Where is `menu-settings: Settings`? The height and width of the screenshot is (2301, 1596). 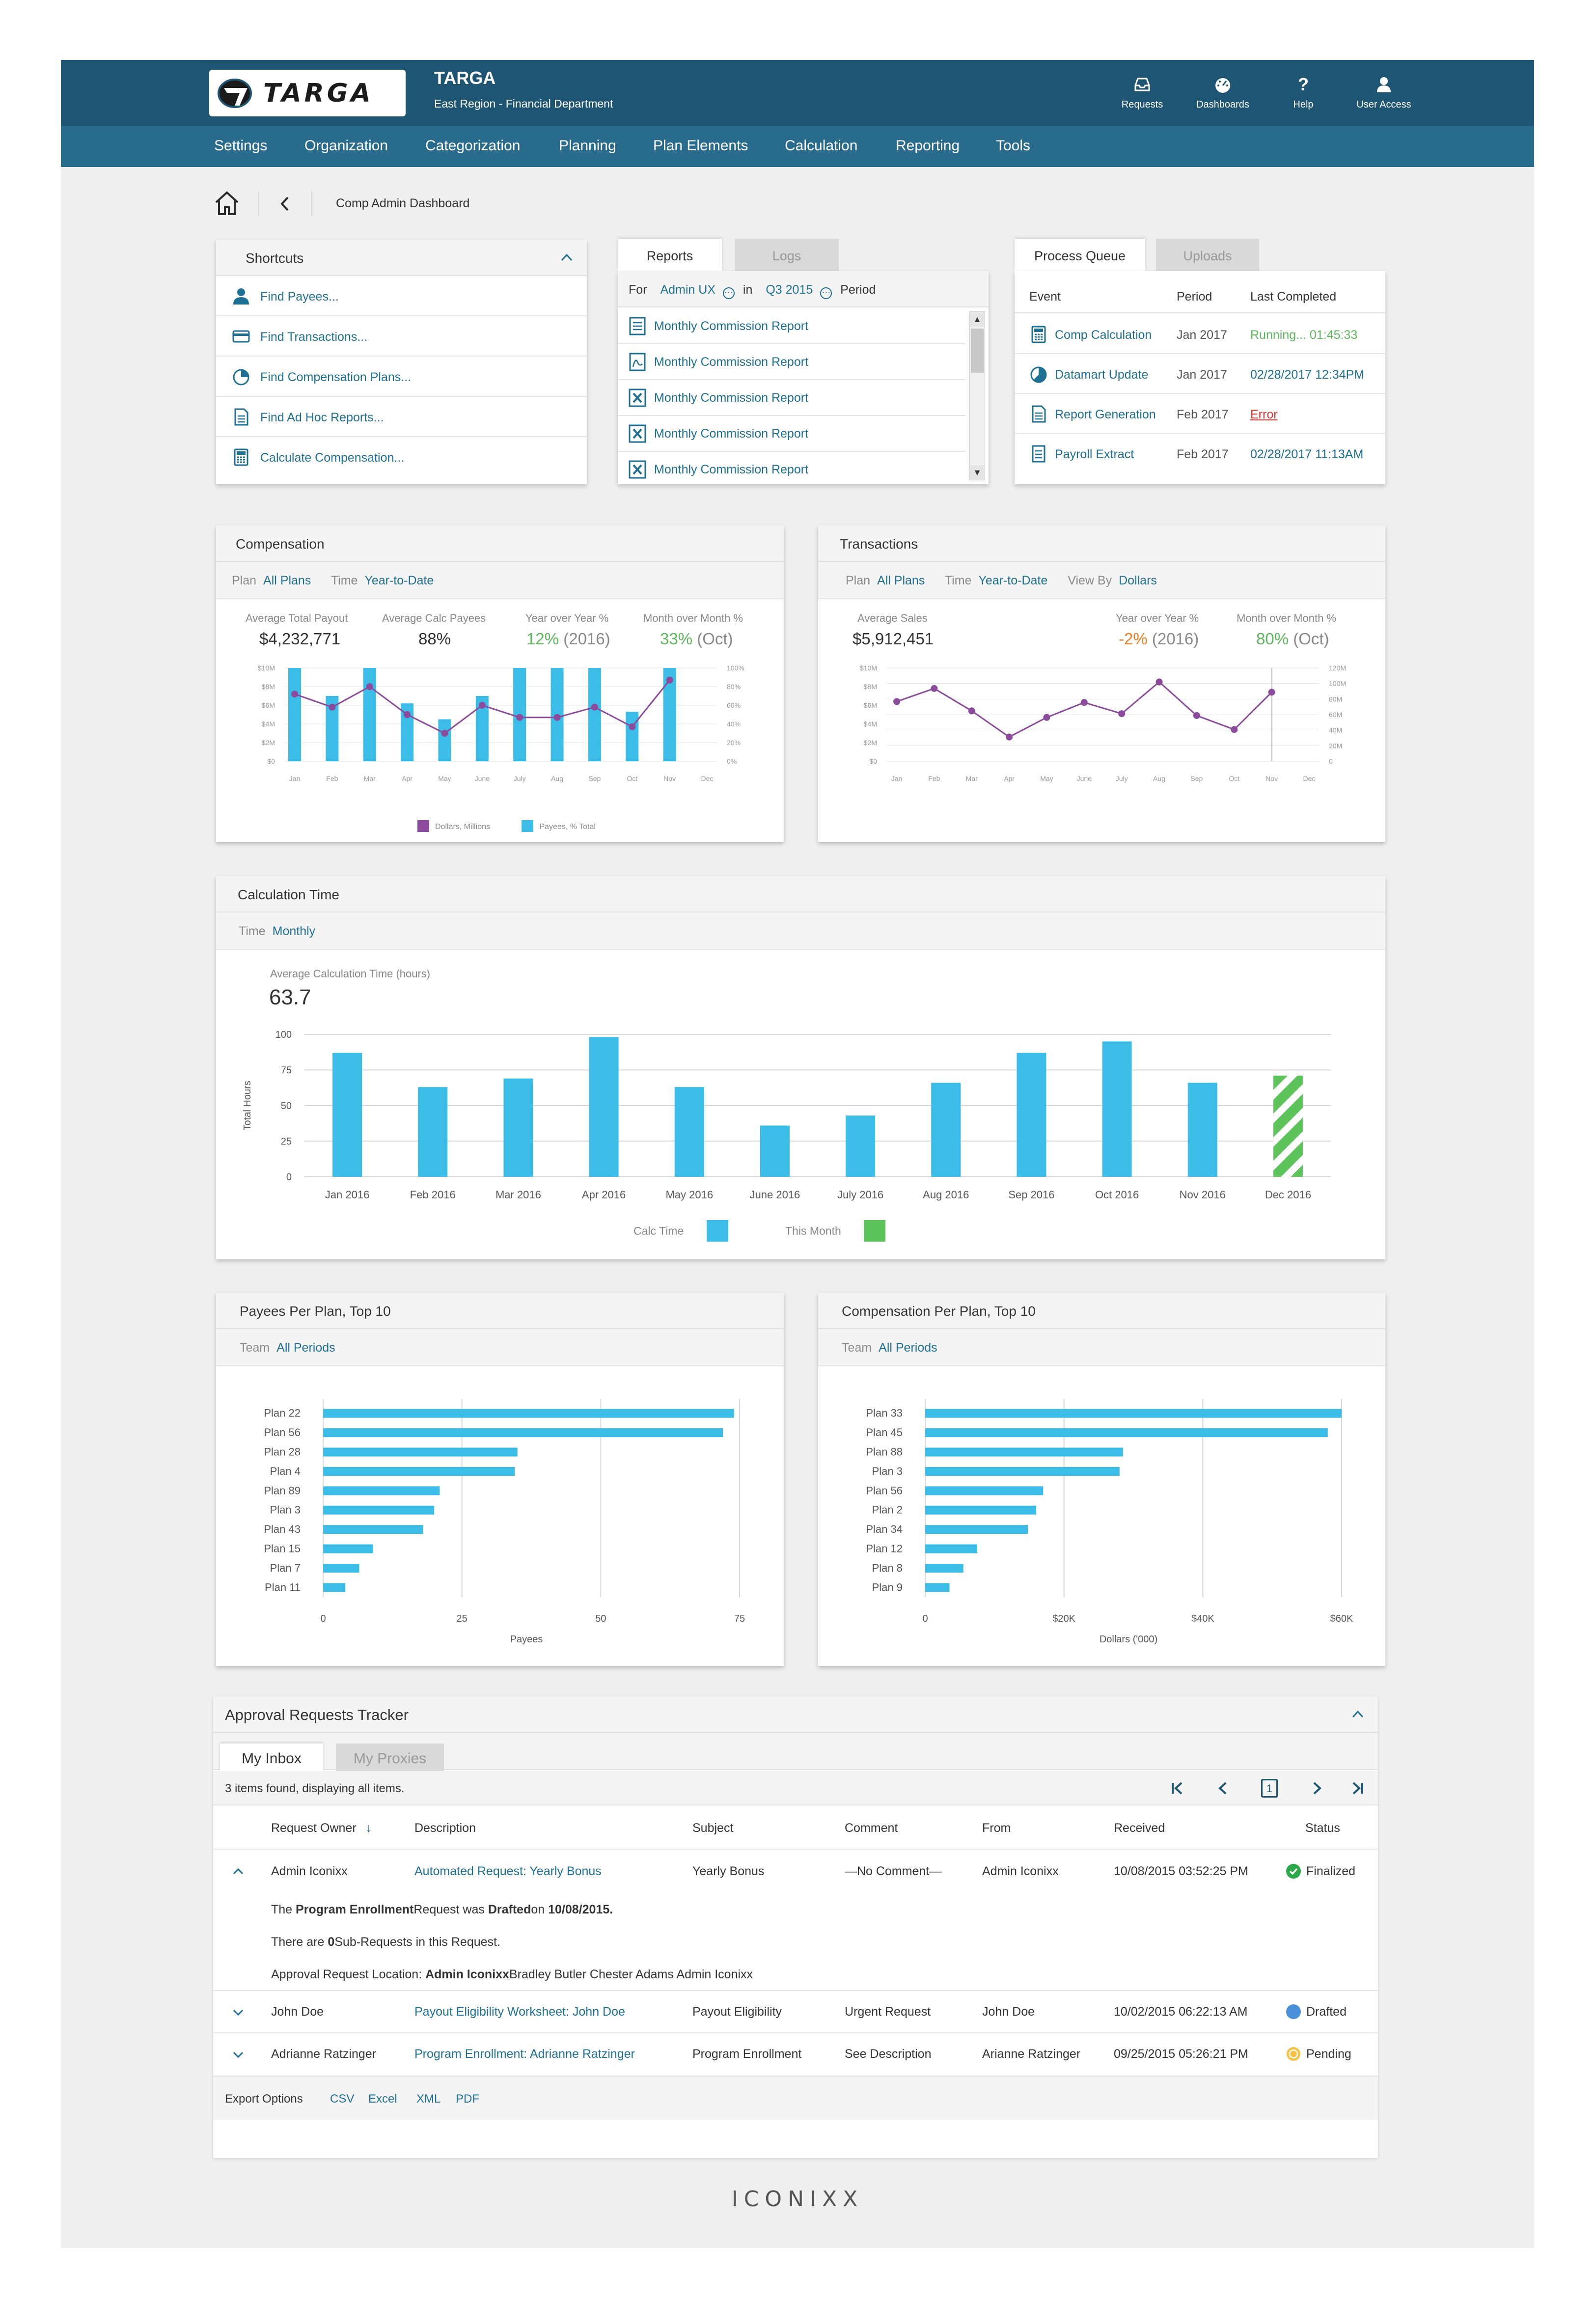 menu-settings: Settings is located at coordinates (241, 146).